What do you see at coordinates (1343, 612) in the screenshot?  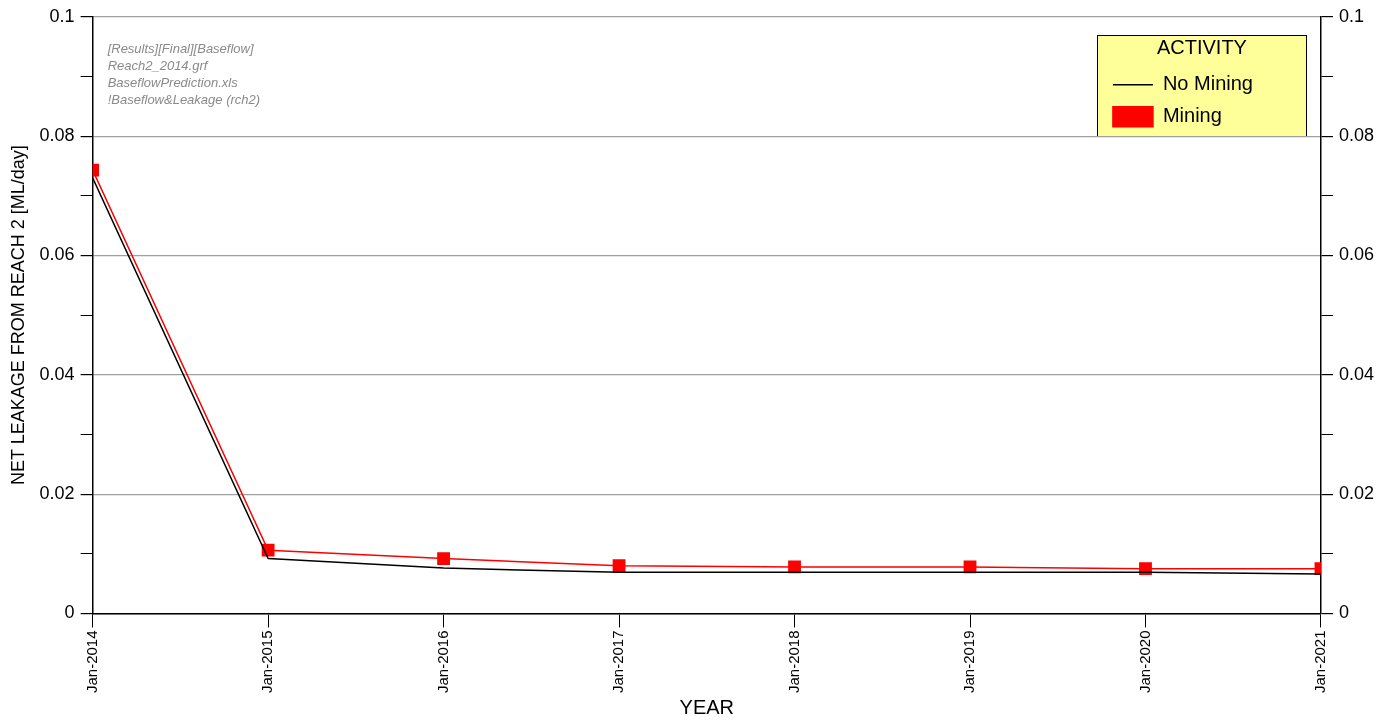 I see `y2-tick-label: 0` at bounding box center [1343, 612].